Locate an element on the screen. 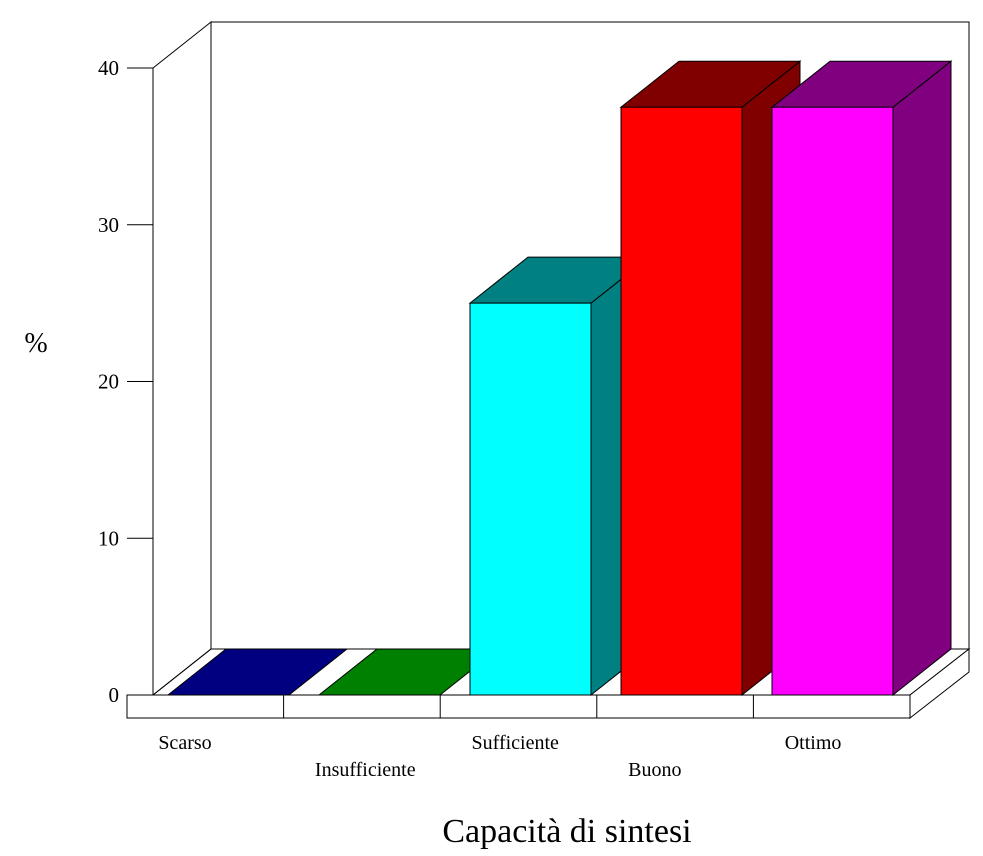 The width and height of the screenshot is (983, 856). y-tick-label: 40 is located at coordinates (108, 68).